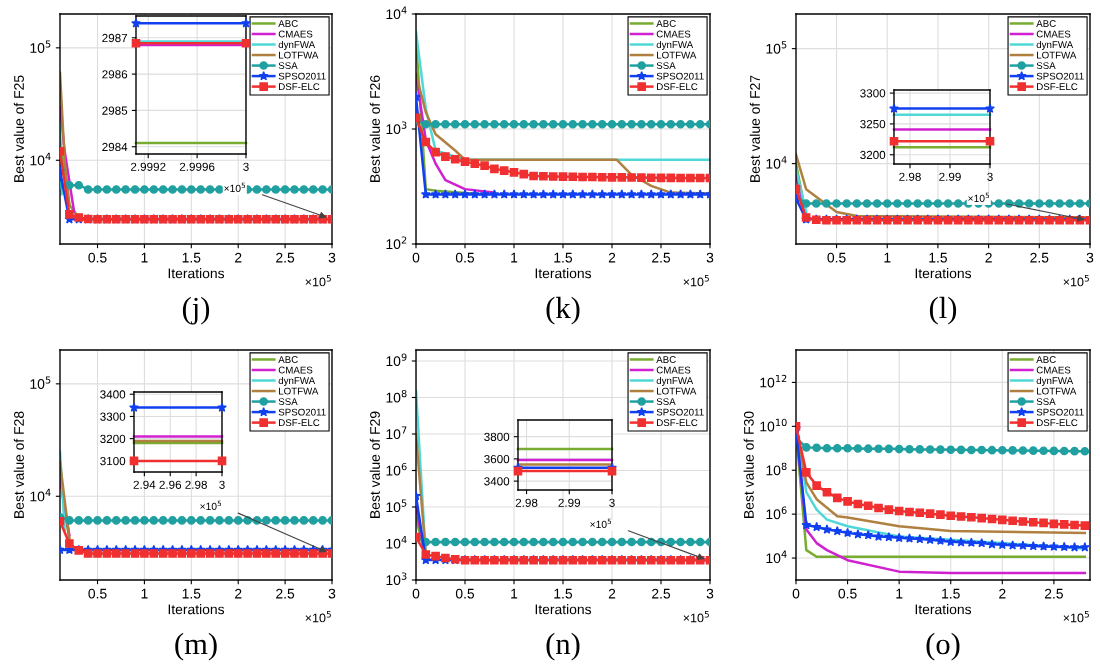 This screenshot has height=672, width=1100. I want to click on text: (o), so click(943, 646).